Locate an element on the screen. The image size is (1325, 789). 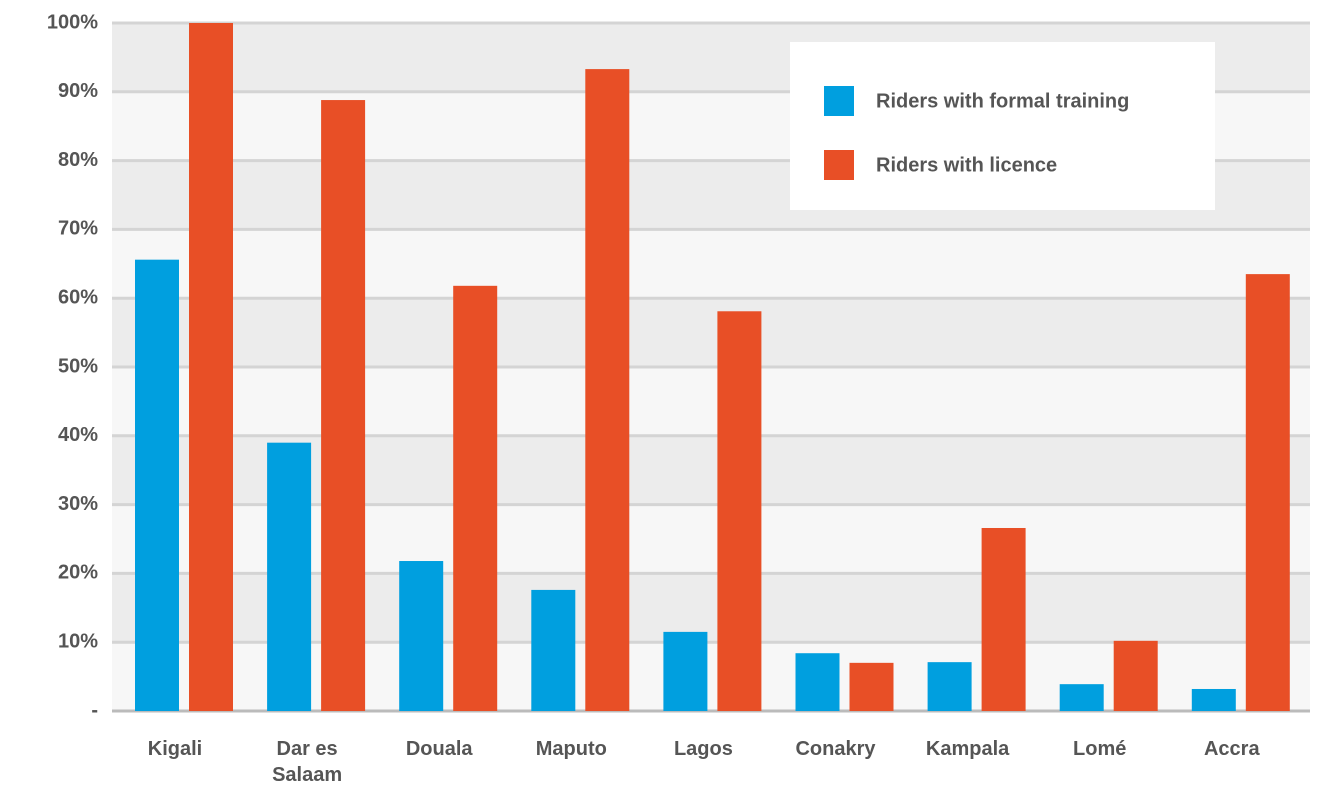
y-tick-label: 70% is located at coordinates (78, 229).